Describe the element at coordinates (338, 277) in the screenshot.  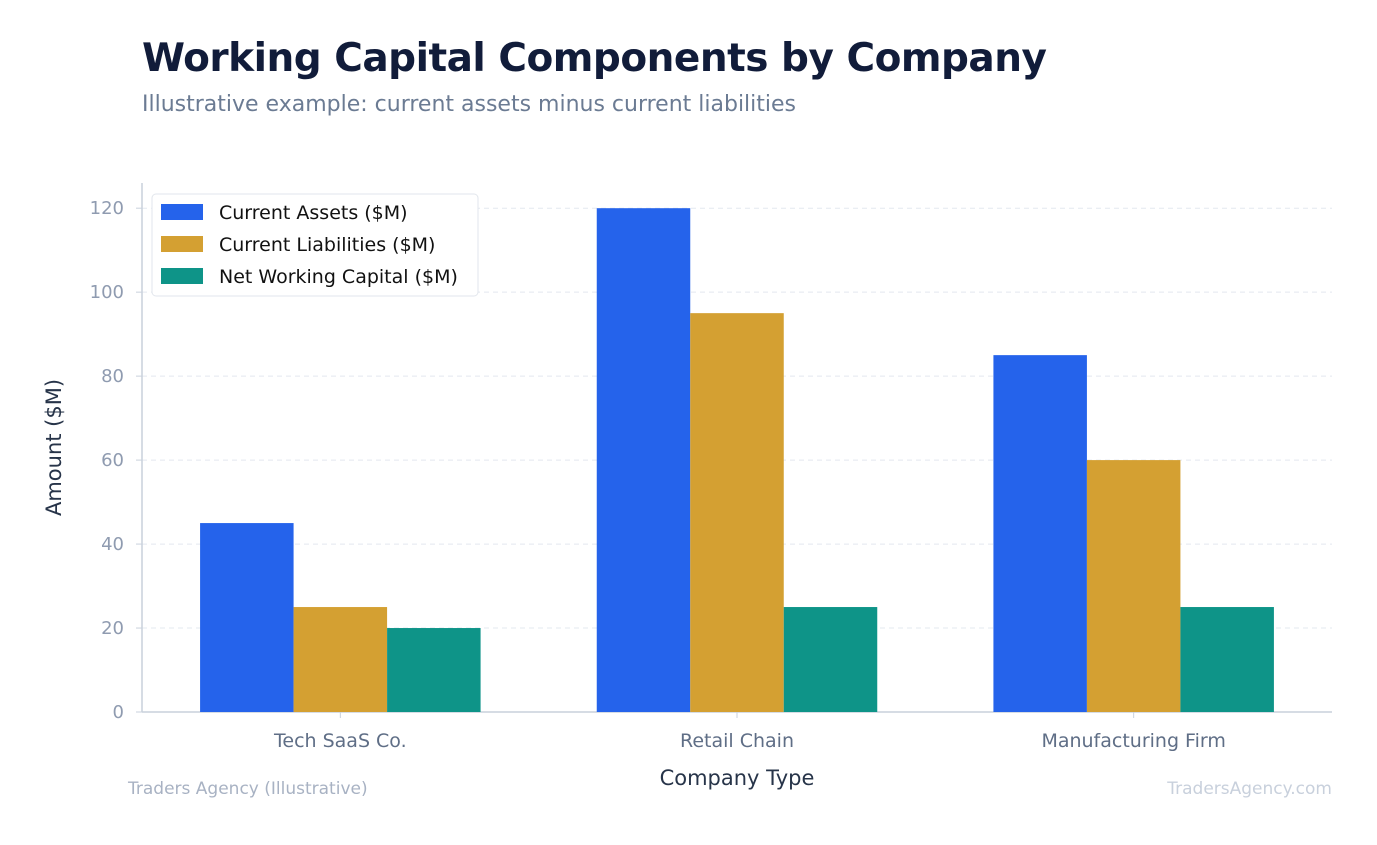
I see `legend-label-3: Net Working Capital ($M)` at that location.